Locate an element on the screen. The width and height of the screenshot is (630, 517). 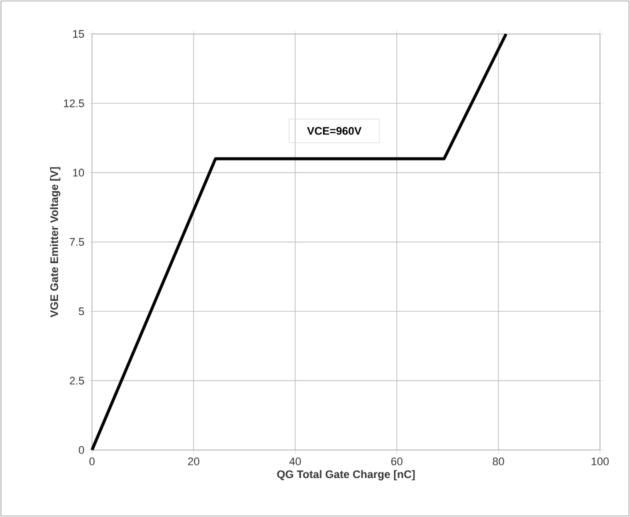
y-tick-label: 15 is located at coordinates (78, 34).